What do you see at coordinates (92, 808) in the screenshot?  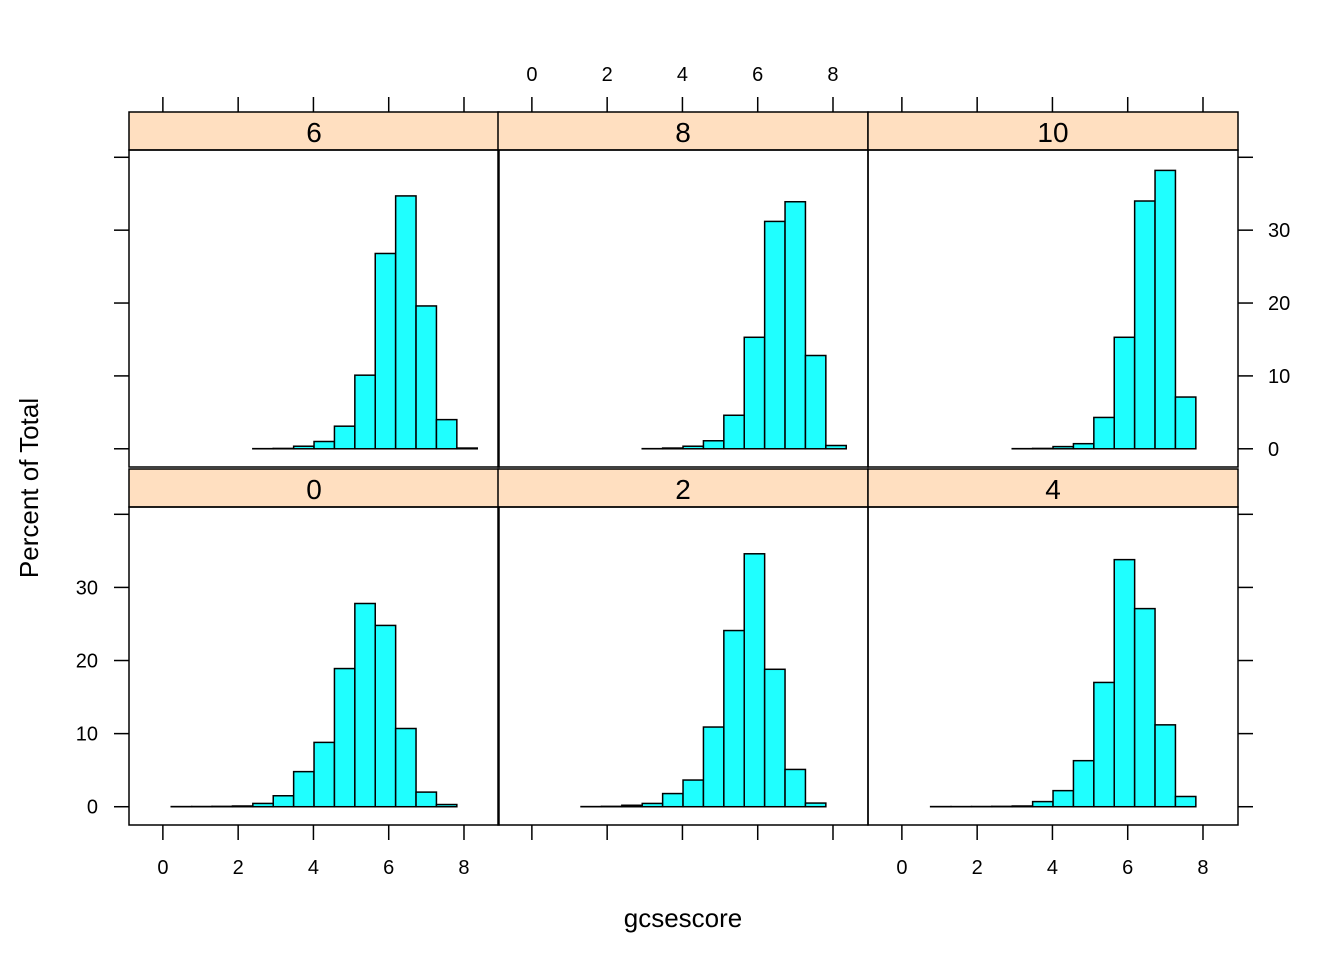 I see `y-tick-label-left: 0` at bounding box center [92, 808].